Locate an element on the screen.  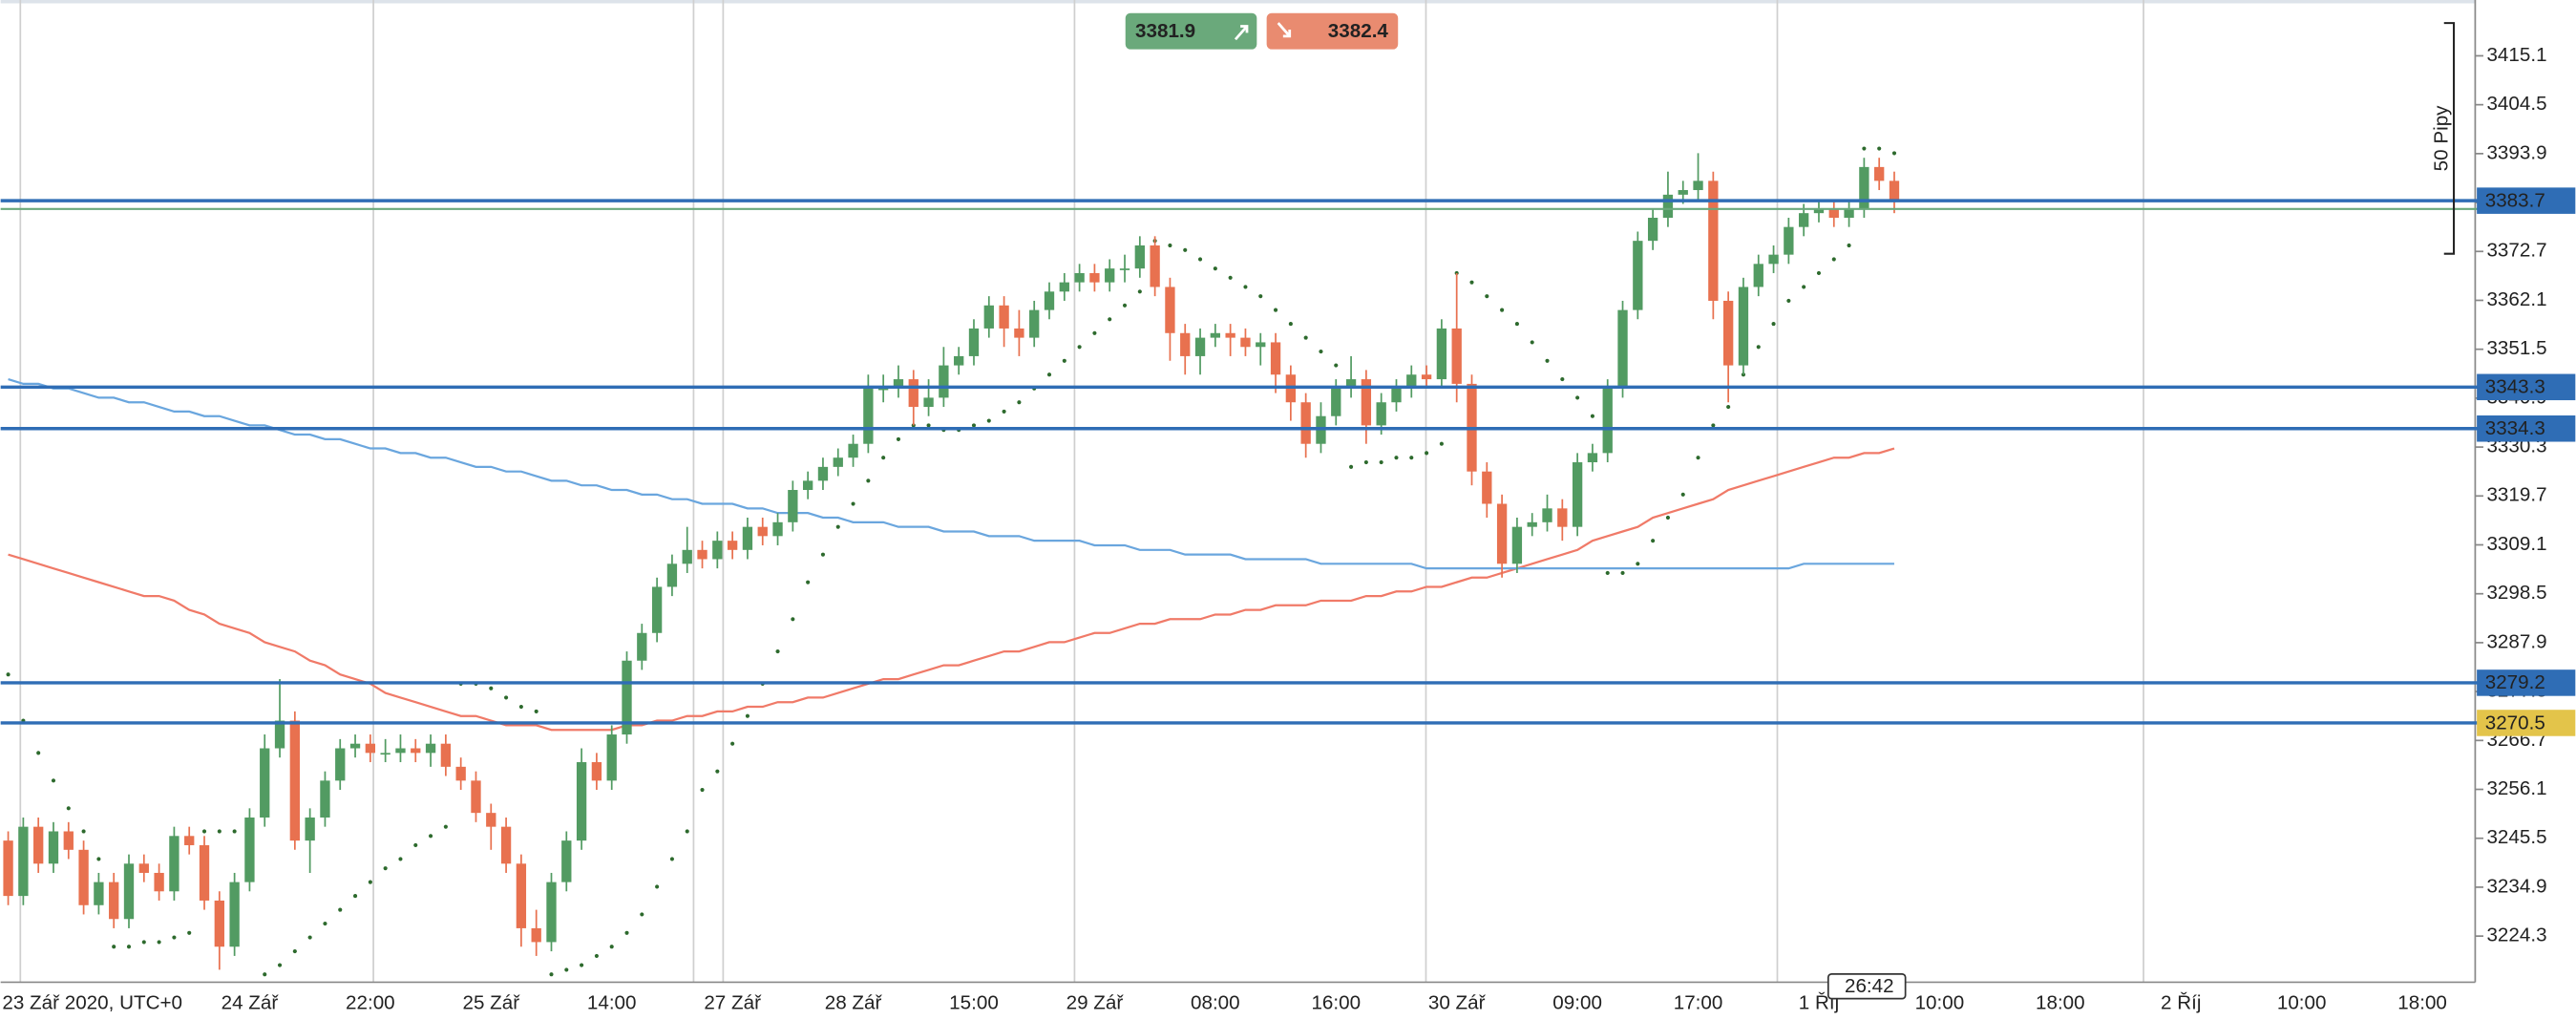
sell-arrow is located at coordinates (1241, 33).